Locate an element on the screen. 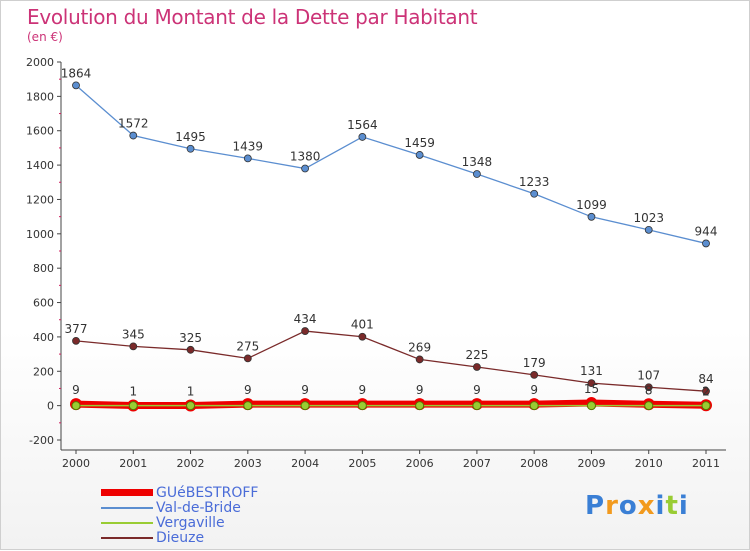  legend-item-val-de-bride: Val-de-Bride is located at coordinates (179, 507).